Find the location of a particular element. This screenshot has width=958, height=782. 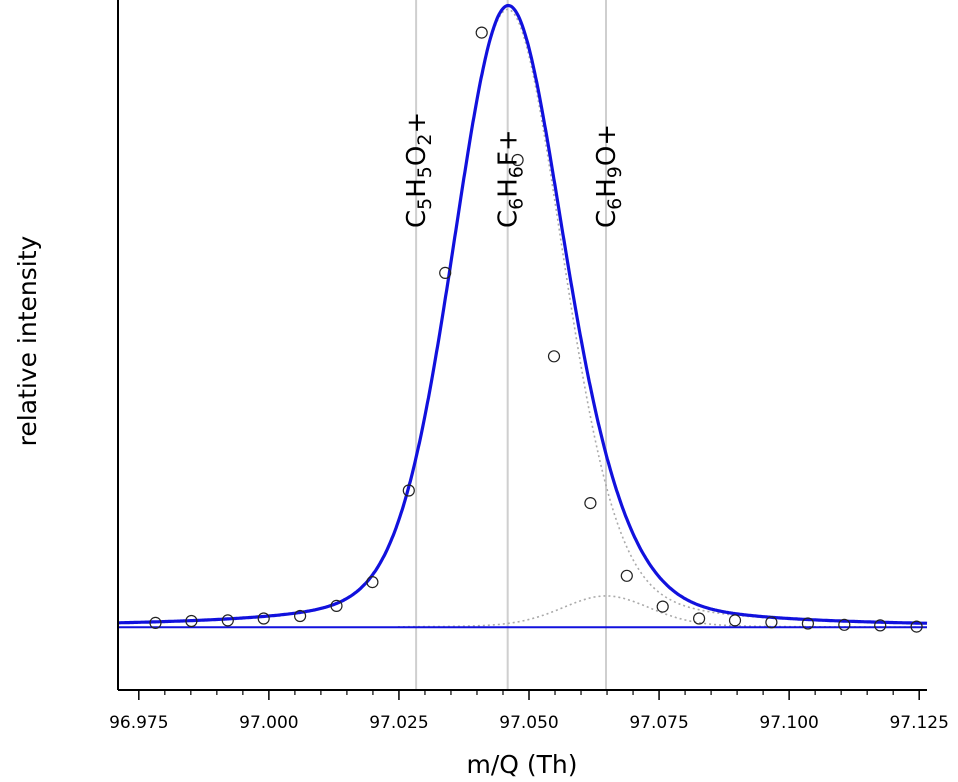

peak-label-3: C6H9O+ is located at coordinates (609, 176).